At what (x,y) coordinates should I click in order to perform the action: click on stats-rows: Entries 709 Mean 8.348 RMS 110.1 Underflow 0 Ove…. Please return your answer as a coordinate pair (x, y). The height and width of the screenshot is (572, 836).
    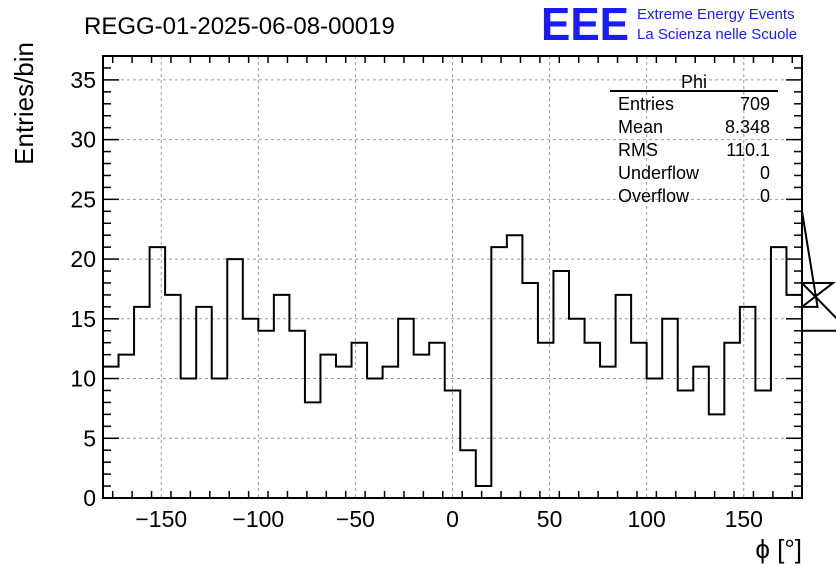
    Looking at the image, I should click on (694, 150).